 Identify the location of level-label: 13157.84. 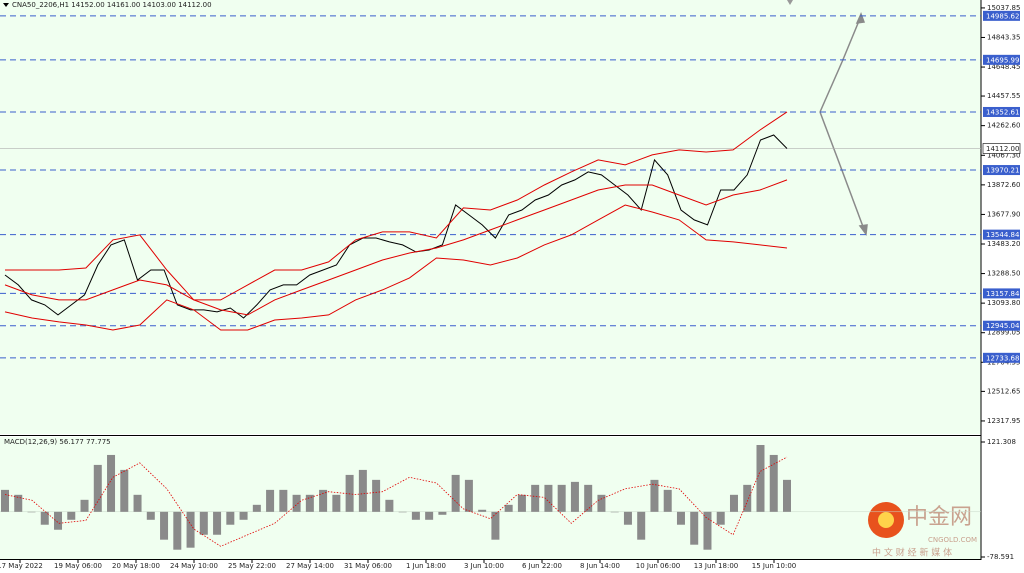
(1003, 294).